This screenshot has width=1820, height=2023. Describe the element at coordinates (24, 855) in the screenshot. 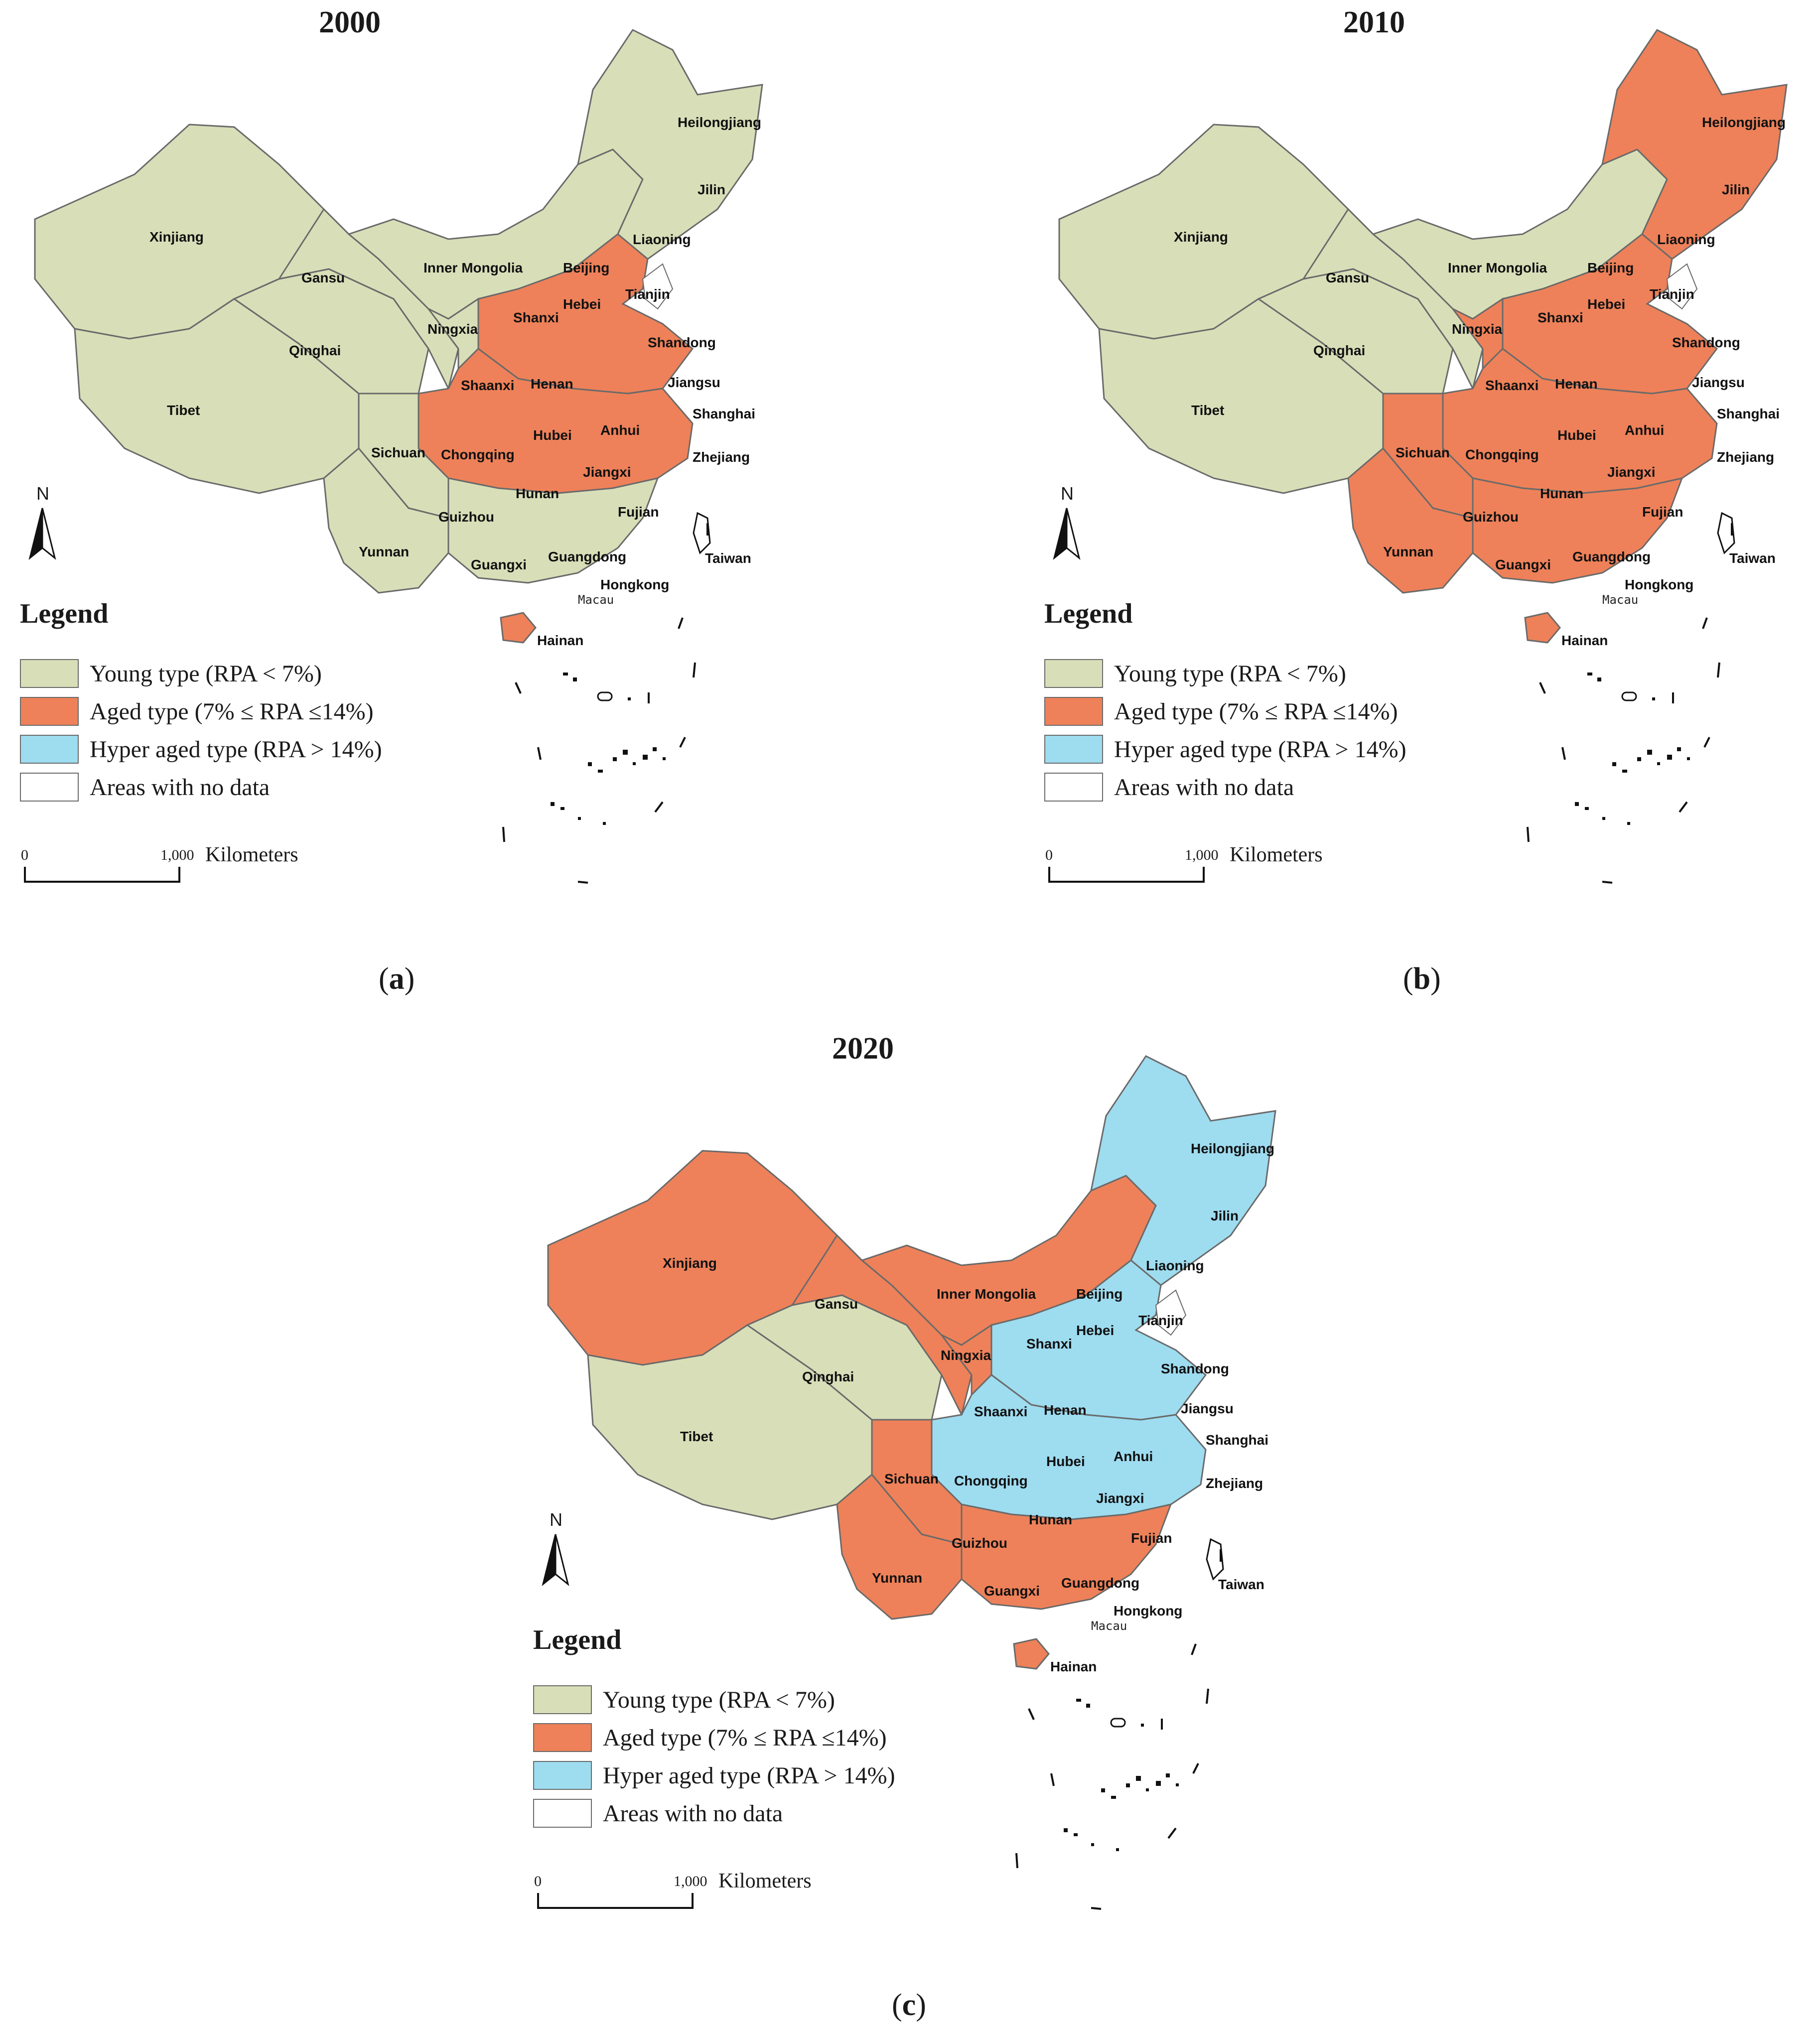

I see `scale-zero-label: 0` at that location.